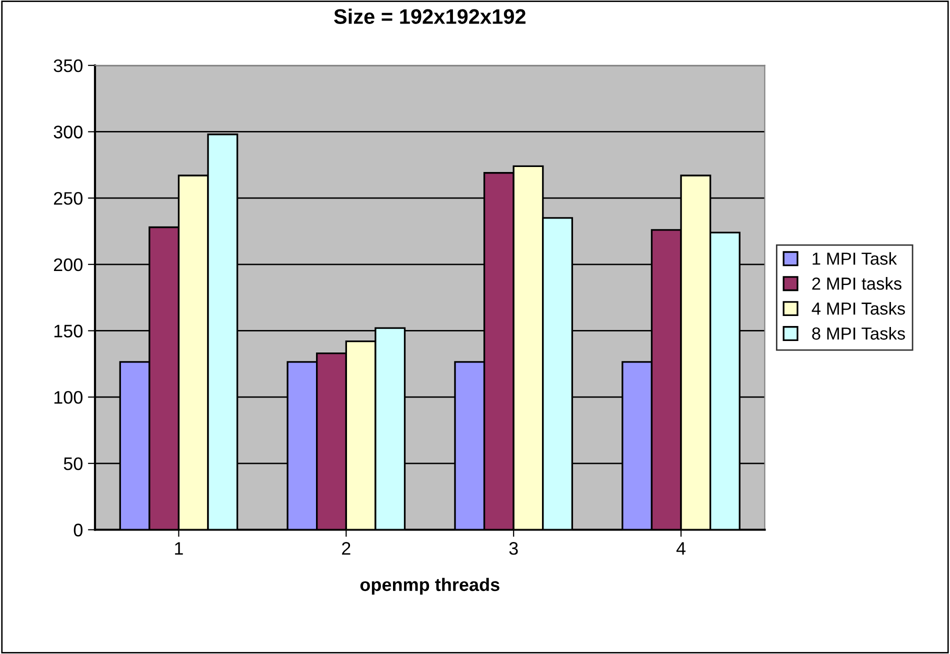 This screenshot has height=654, width=950. Describe the element at coordinates (78, 530) in the screenshot. I see `y-tick-label: 0` at that location.